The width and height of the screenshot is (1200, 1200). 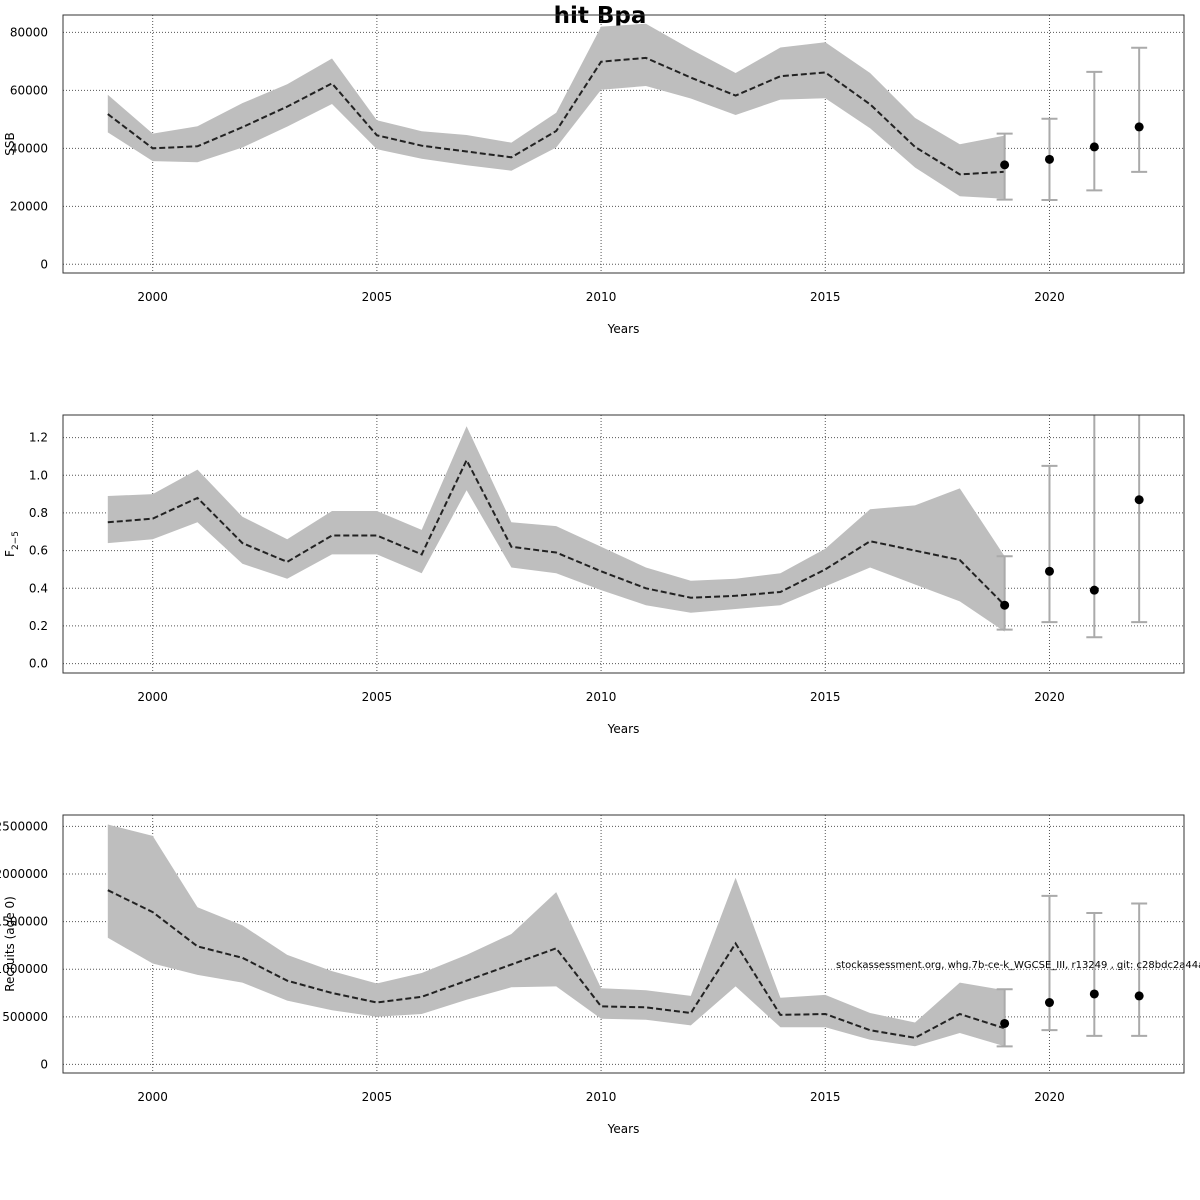 What do you see at coordinates (24, 826) in the screenshot?
I see `y-tick-label: 2500000` at bounding box center [24, 826].